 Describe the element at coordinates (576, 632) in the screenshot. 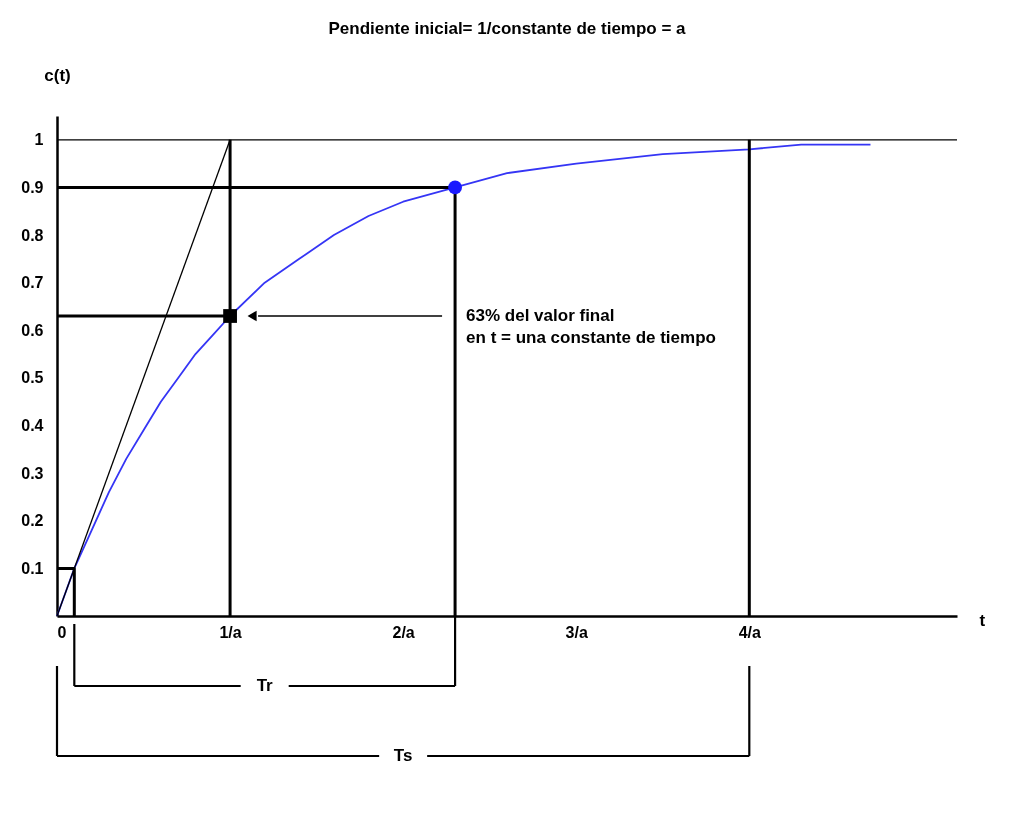

I see `x-tick-label: 3/a` at that location.